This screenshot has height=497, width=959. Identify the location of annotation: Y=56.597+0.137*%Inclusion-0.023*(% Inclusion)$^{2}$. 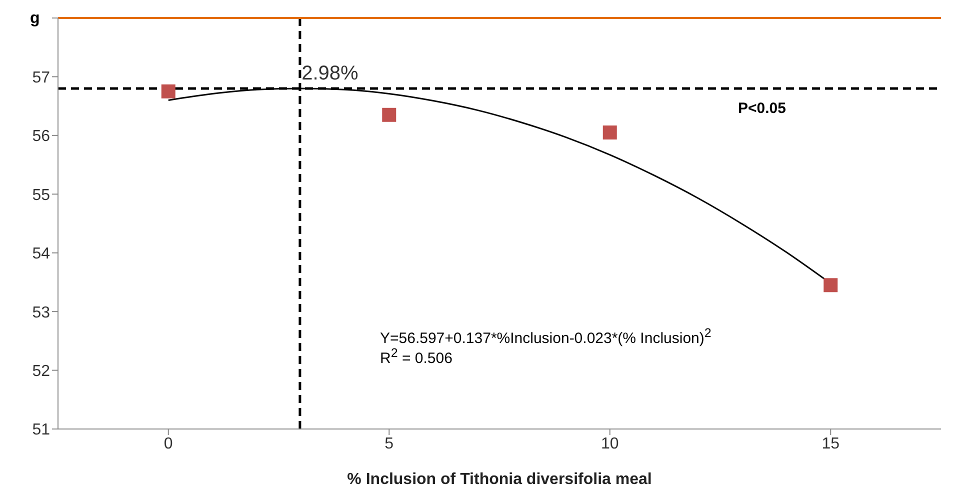
(546, 336).